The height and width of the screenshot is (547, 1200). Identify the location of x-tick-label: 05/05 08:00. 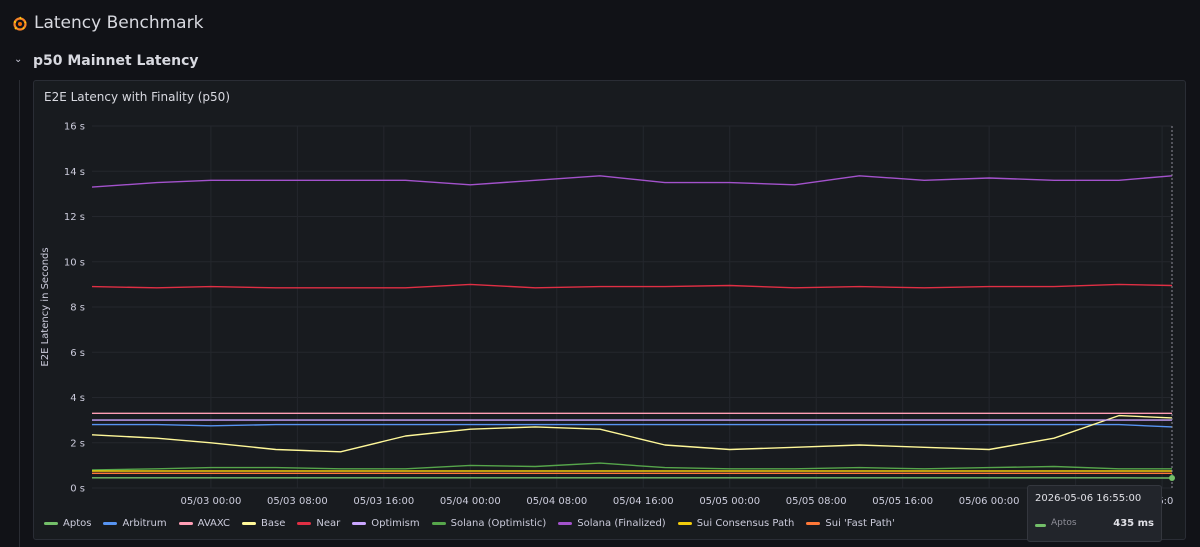
(816, 501).